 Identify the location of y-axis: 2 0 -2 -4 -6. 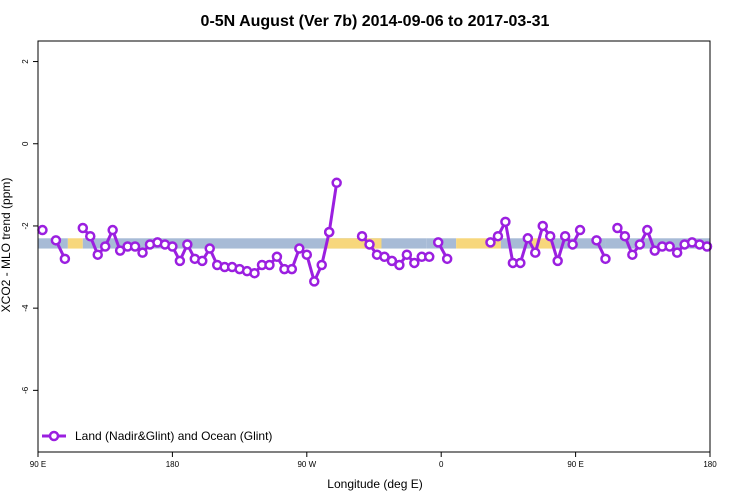
(29, 226).